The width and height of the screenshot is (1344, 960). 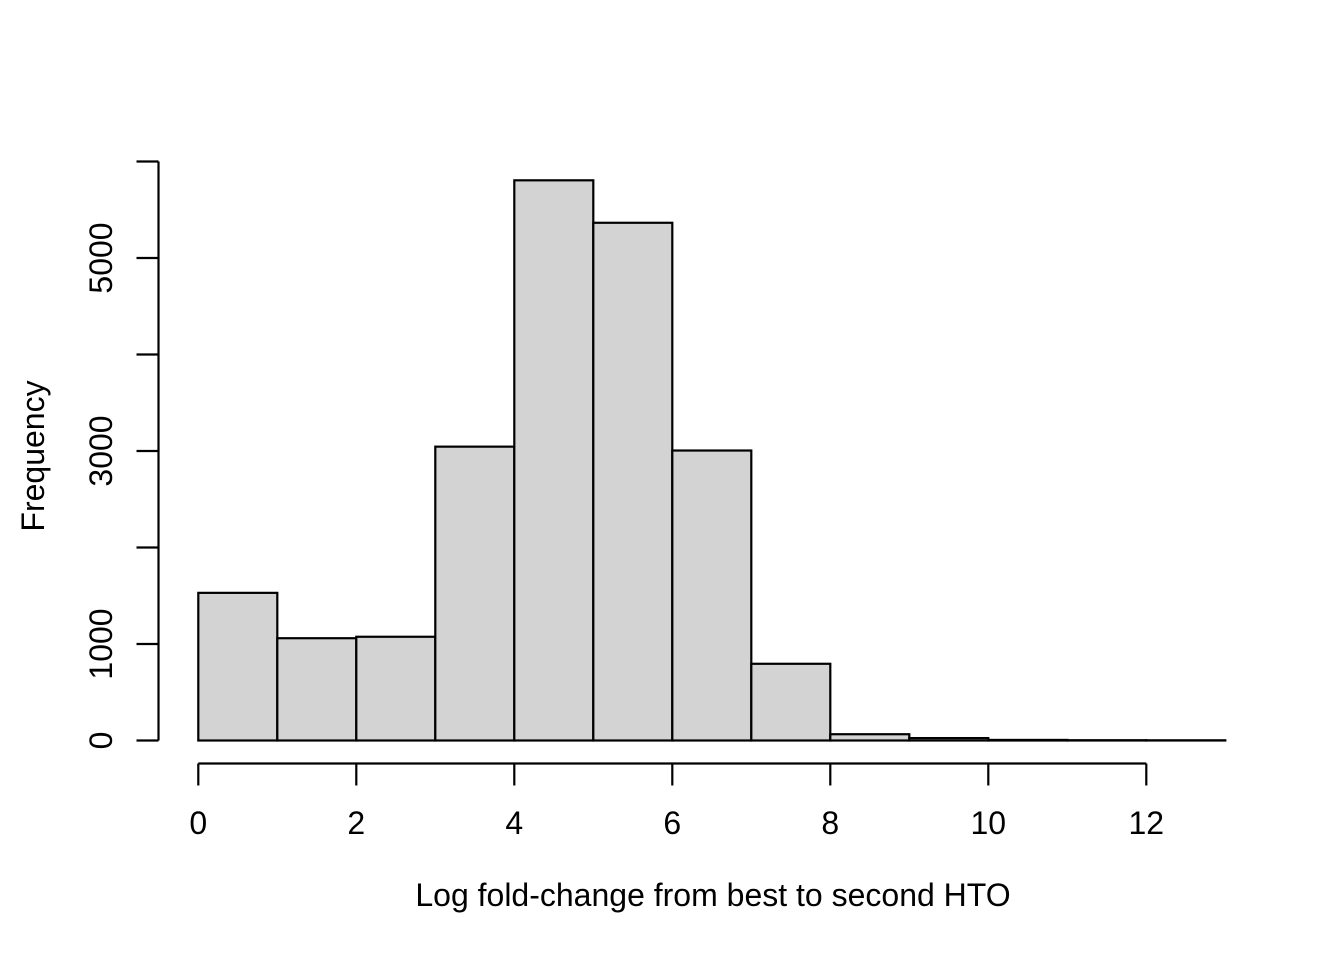 What do you see at coordinates (101, 257) in the screenshot?
I see `y-axis-tick-label: 5000` at bounding box center [101, 257].